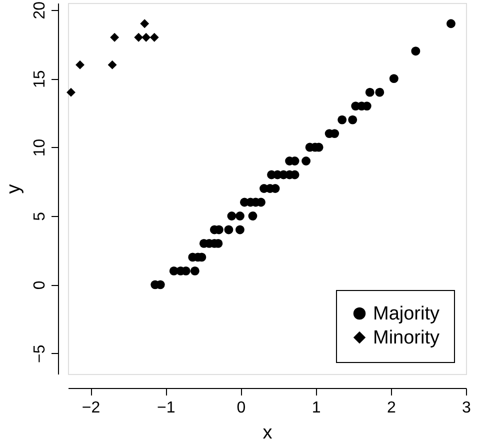 The image size is (477, 446). I want to click on y-tick-label: 0, so click(40, 285).